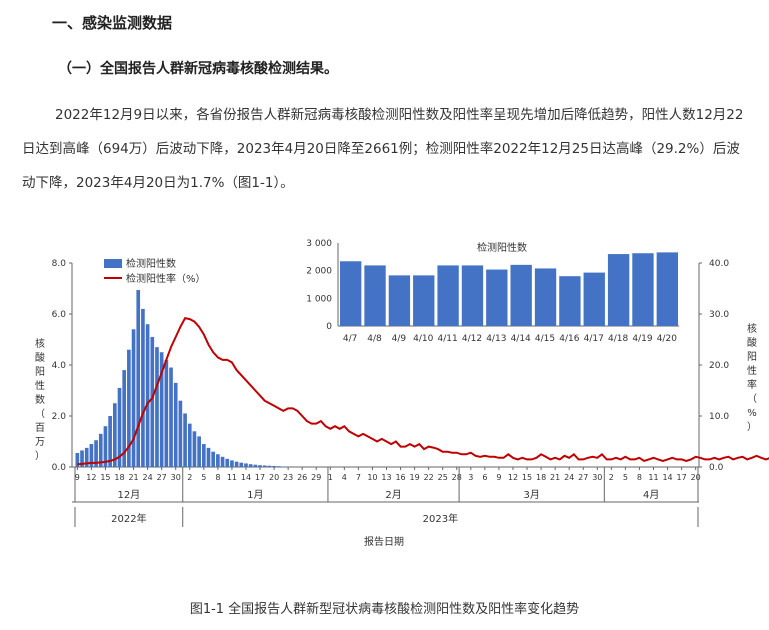 The image size is (769, 630). Describe the element at coordinates (594, 339) in the screenshot. I see `inset-x-tick-label: 4/17` at that location.